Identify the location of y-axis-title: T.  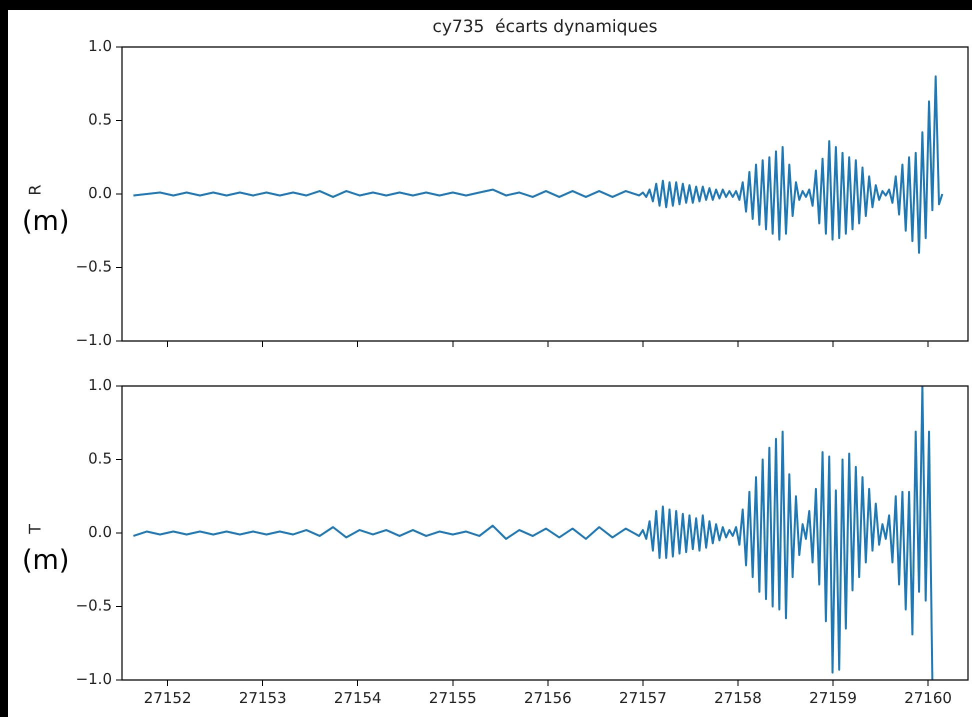
(35, 529).